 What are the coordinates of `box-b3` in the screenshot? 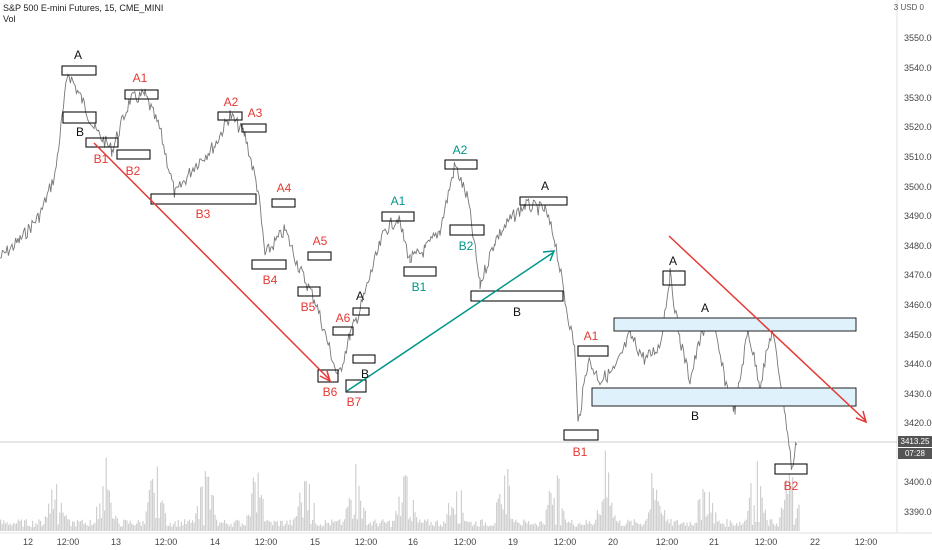 It's located at (203, 199).